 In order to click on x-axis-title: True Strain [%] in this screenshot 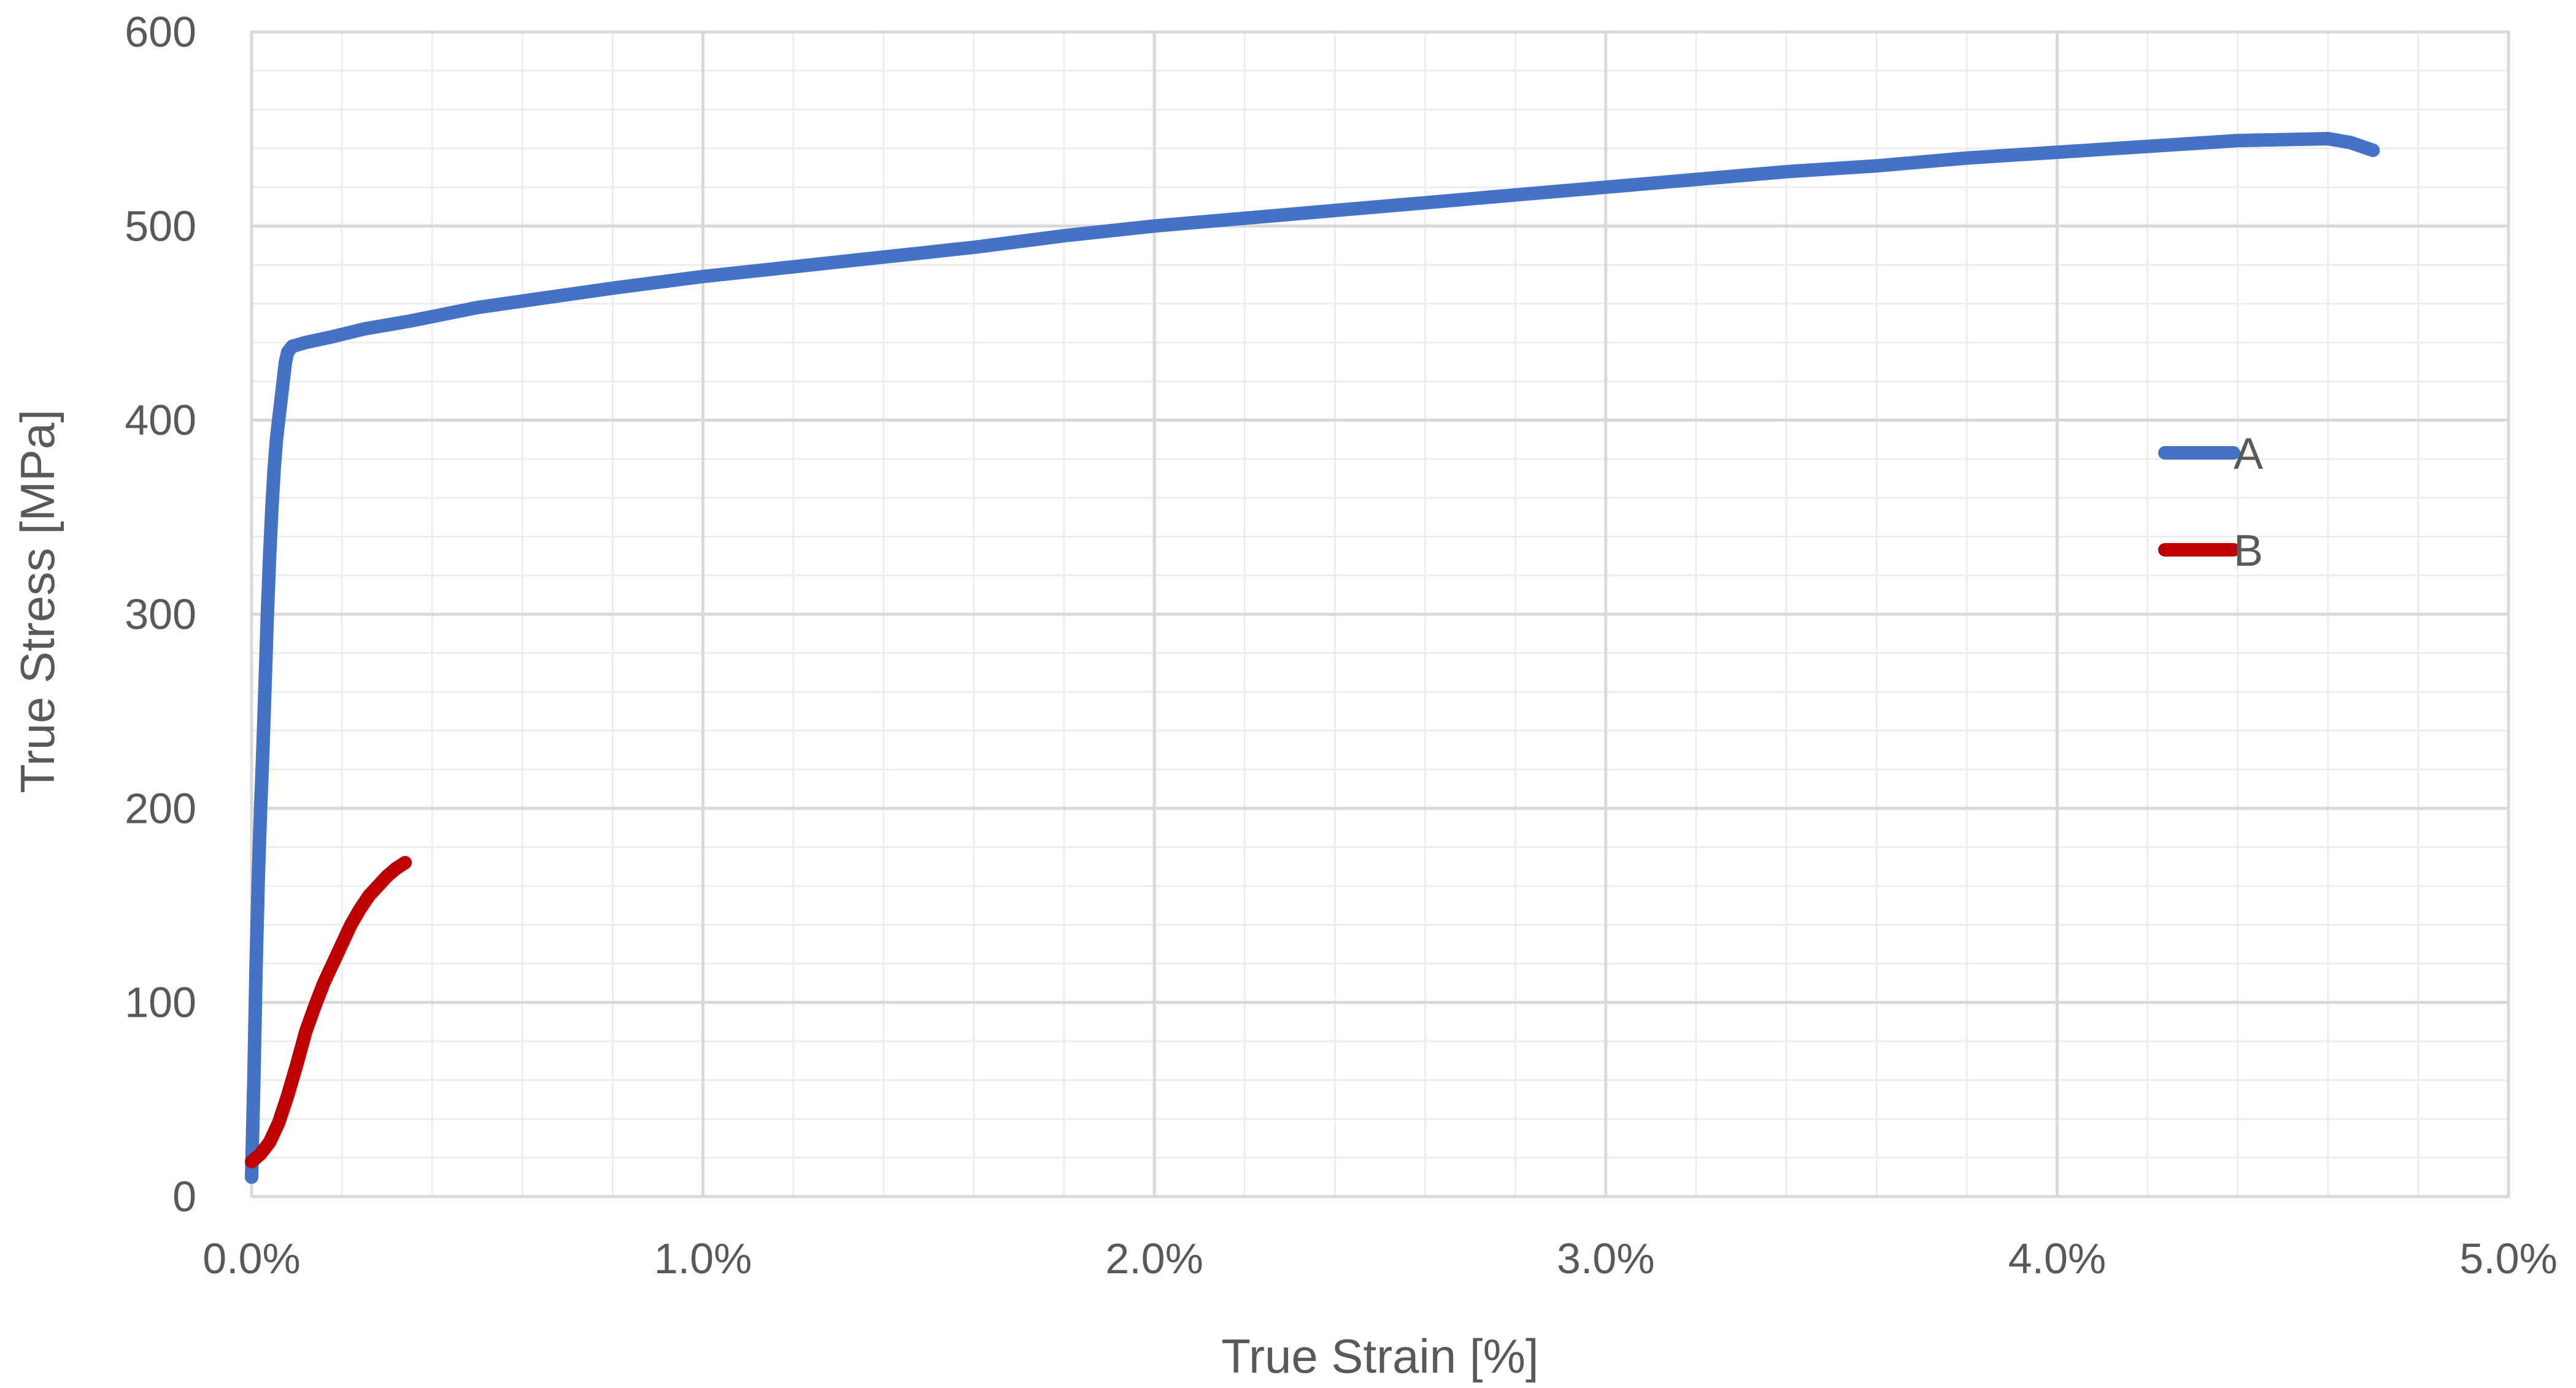, I will do `click(1379, 1356)`.